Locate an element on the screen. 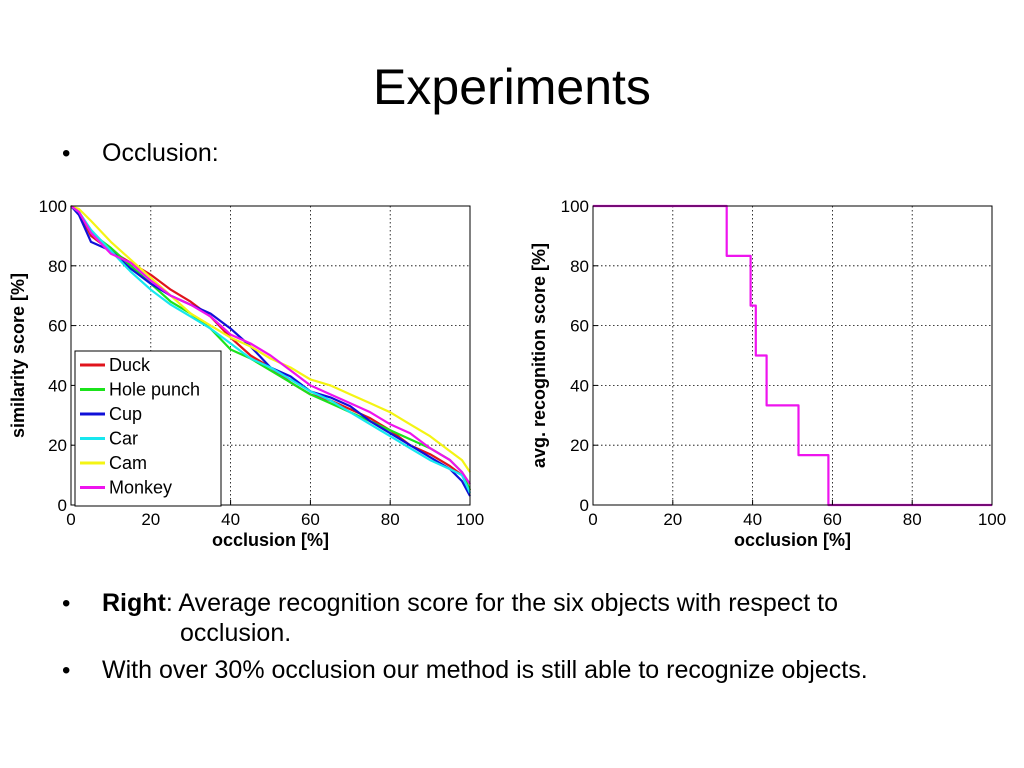 Image resolution: width=1024 pixels, height=768 pixels. legend-label: Cup is located at coordinates (125, 414).